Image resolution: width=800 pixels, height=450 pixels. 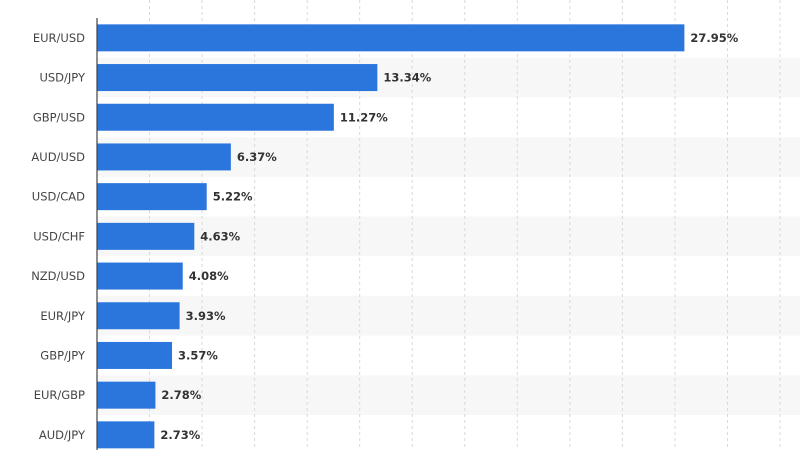 I want to click on category-label: AUD/USD, so click(x=58, y=157).